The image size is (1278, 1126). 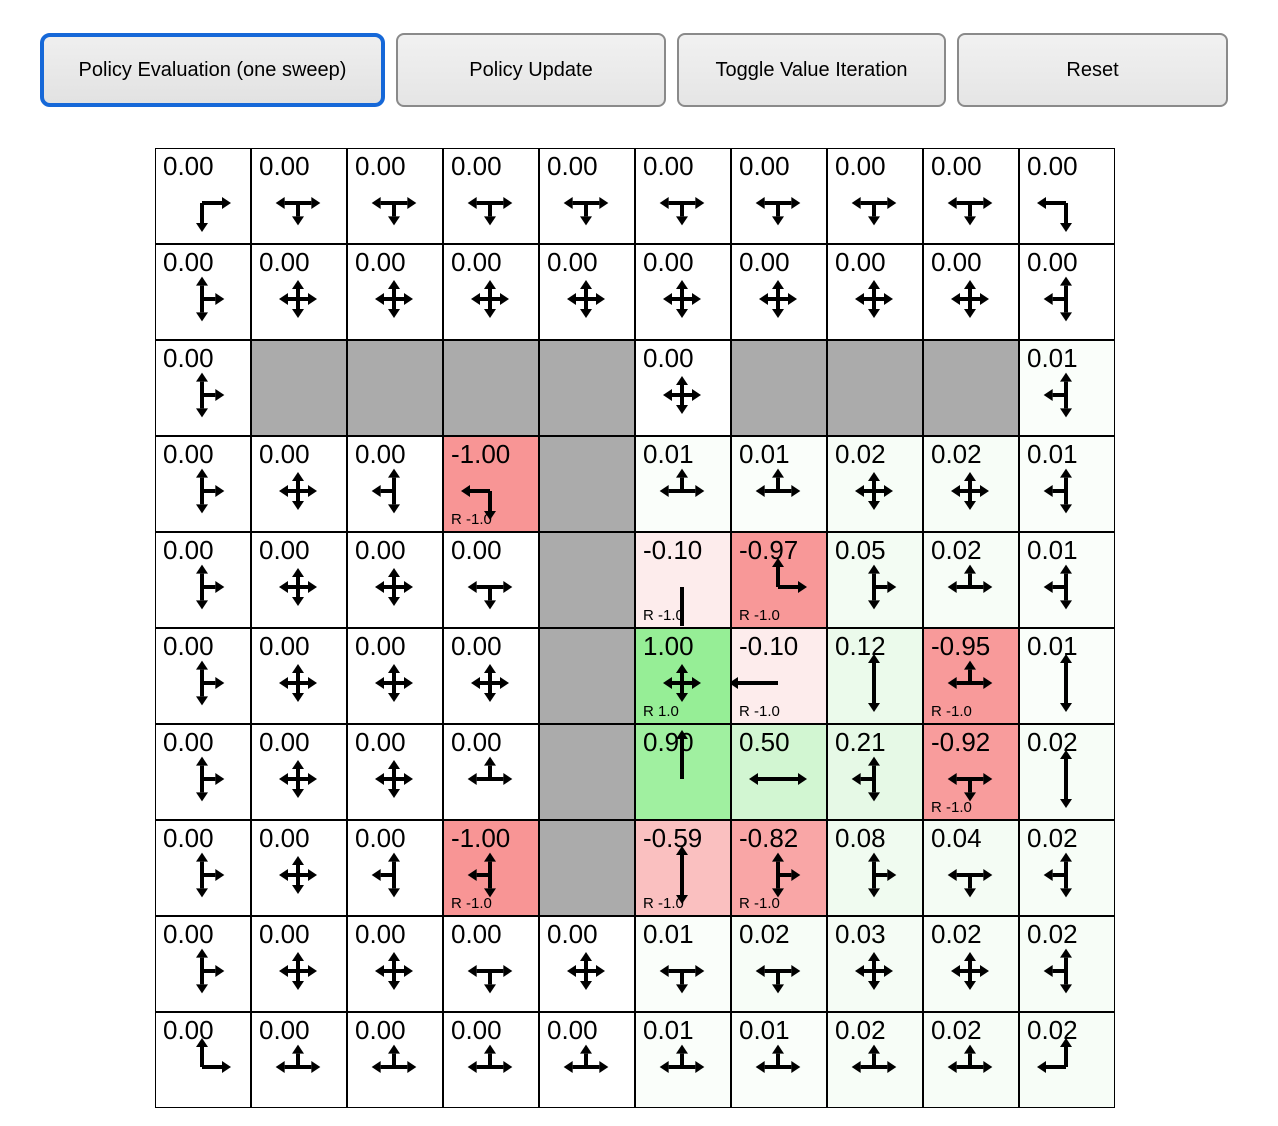 I want to click on grid-cell: -0.97 R -1.0, so click(x=779, y=580).